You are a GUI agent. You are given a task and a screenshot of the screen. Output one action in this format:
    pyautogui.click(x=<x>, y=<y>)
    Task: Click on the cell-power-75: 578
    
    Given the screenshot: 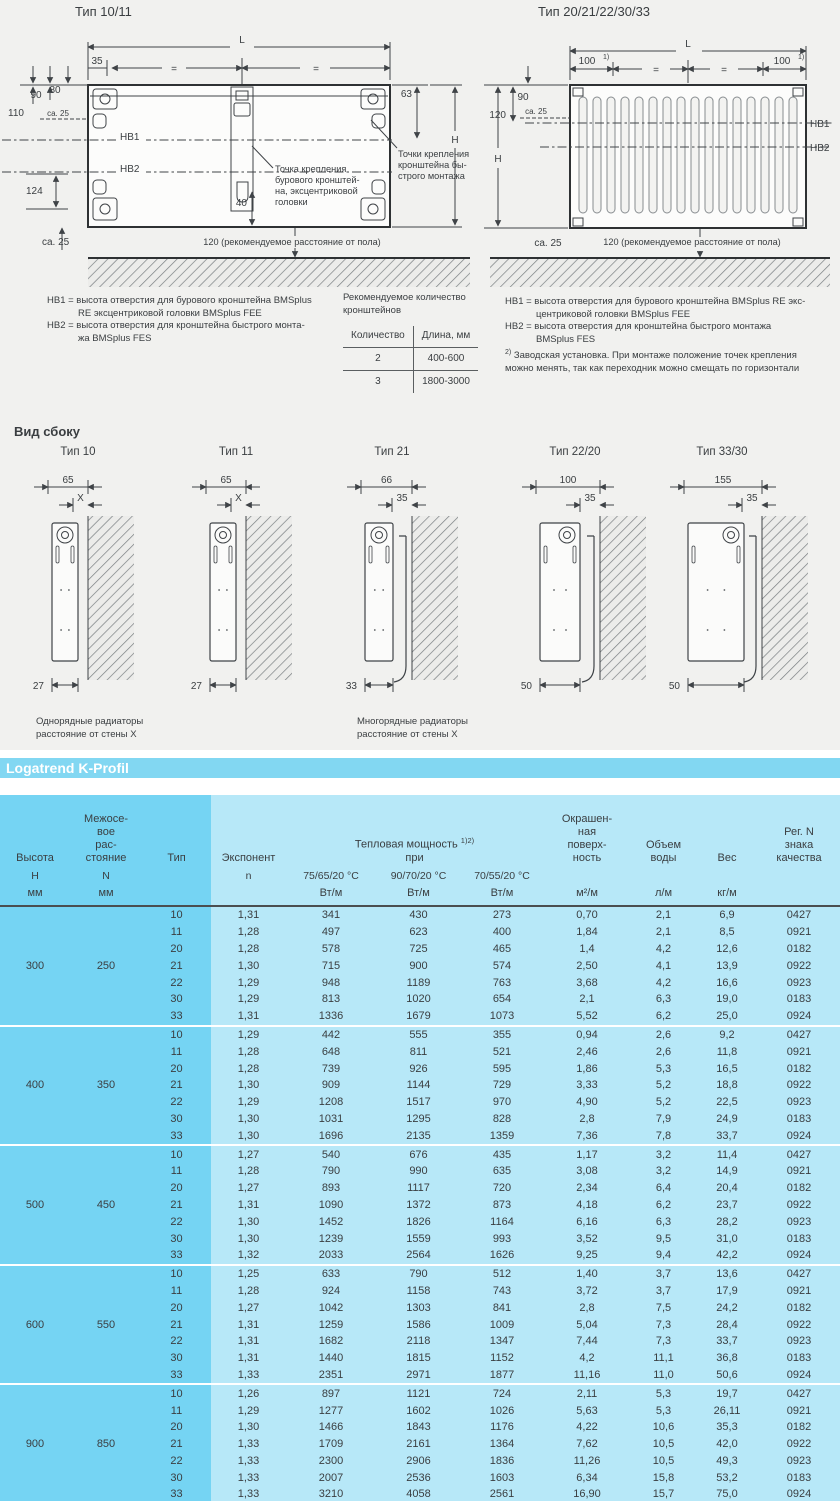 What is the action you would take?
    pyautogui.click(x=331, y=949)
    